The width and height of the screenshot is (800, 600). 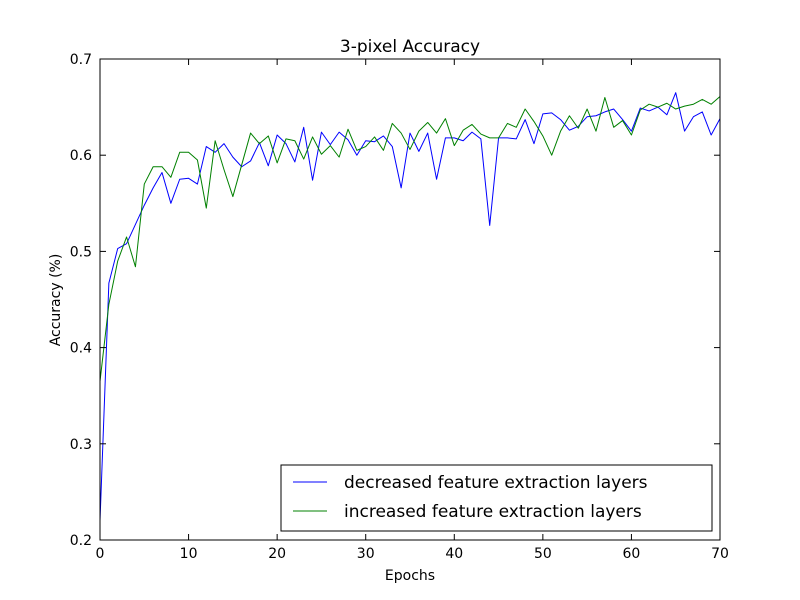 I want to click on x-tick-label: 10, so click(x=189, y=554).